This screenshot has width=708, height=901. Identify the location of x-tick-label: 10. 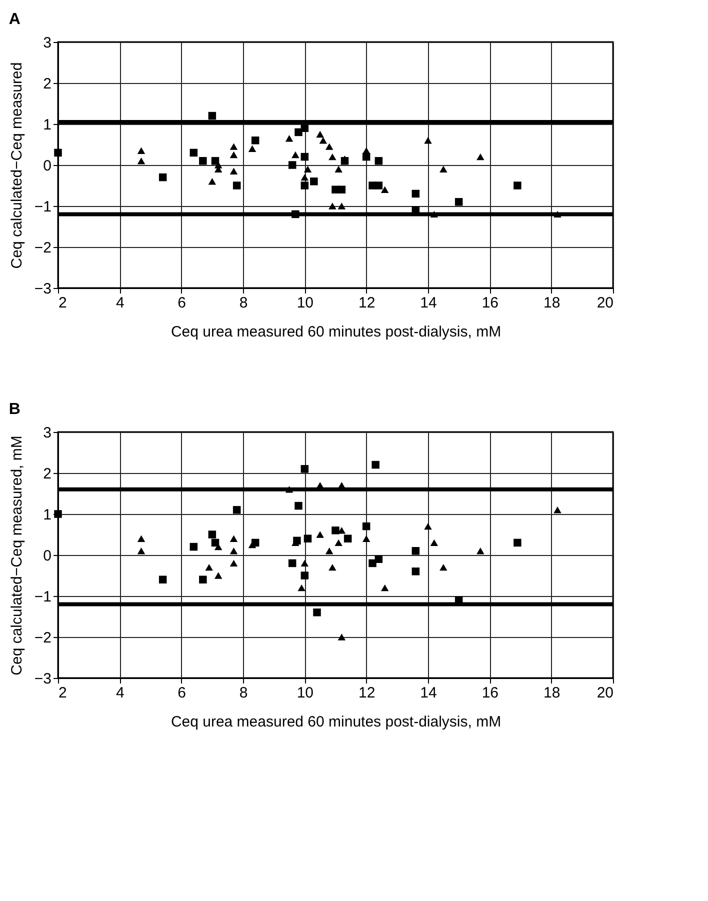
(305, 693).